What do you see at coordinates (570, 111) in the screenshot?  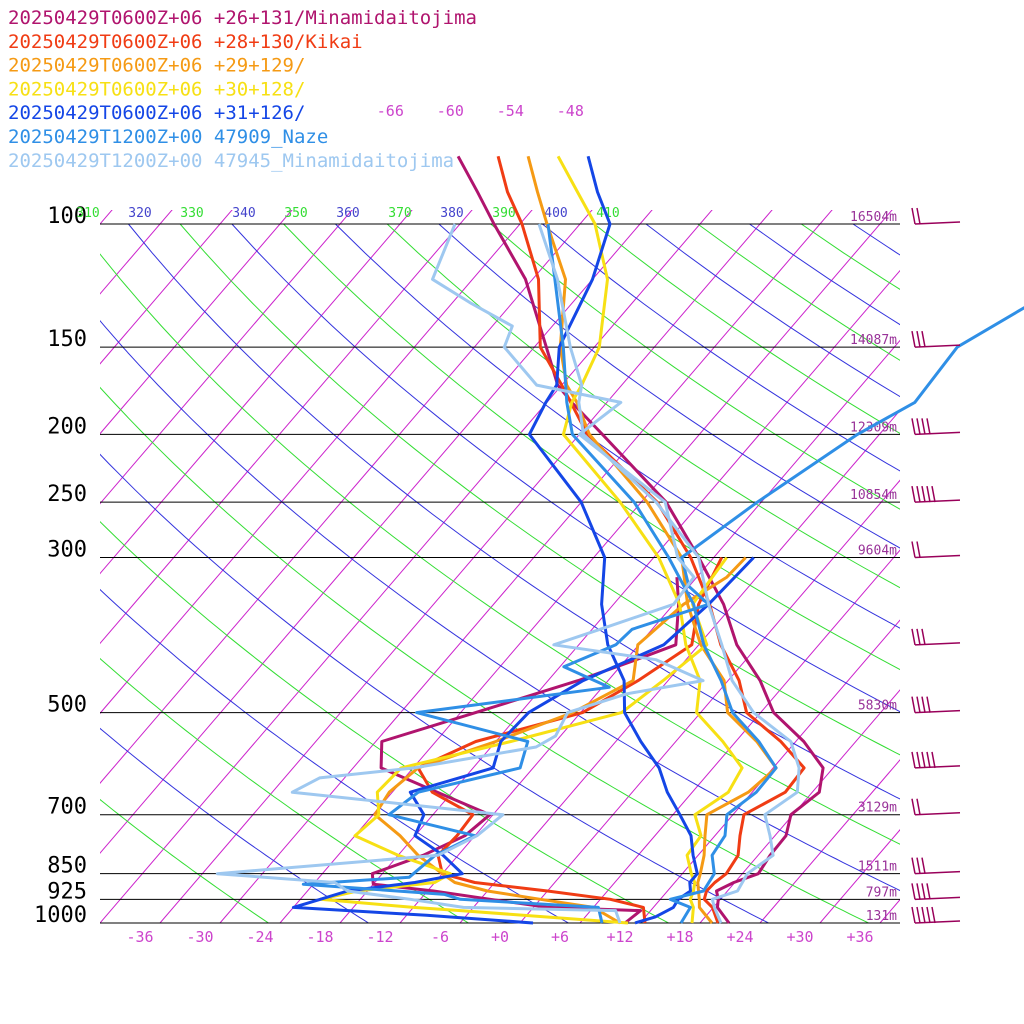 I see `upper-temperature-tick-label: -48` at bounding box center [570, 111].